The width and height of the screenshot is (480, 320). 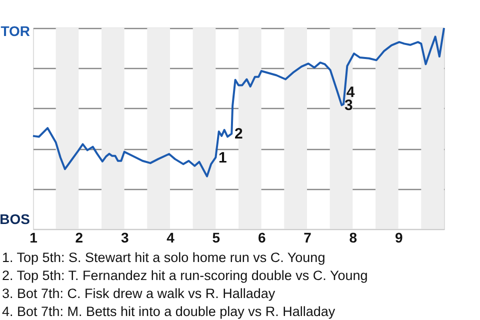 What do you see at coordinates (79, 238) in the screenshot?
I see `x-tick-label: 2` at bounding box center [79, 238].